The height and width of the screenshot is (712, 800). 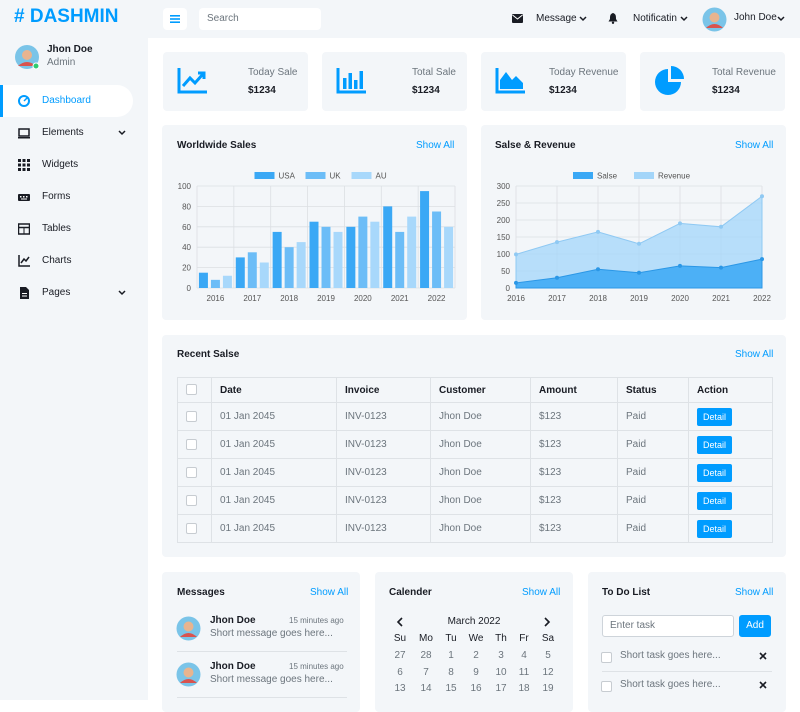 I want to click on menu-item: Dashboard, so click(x=66, y=100).